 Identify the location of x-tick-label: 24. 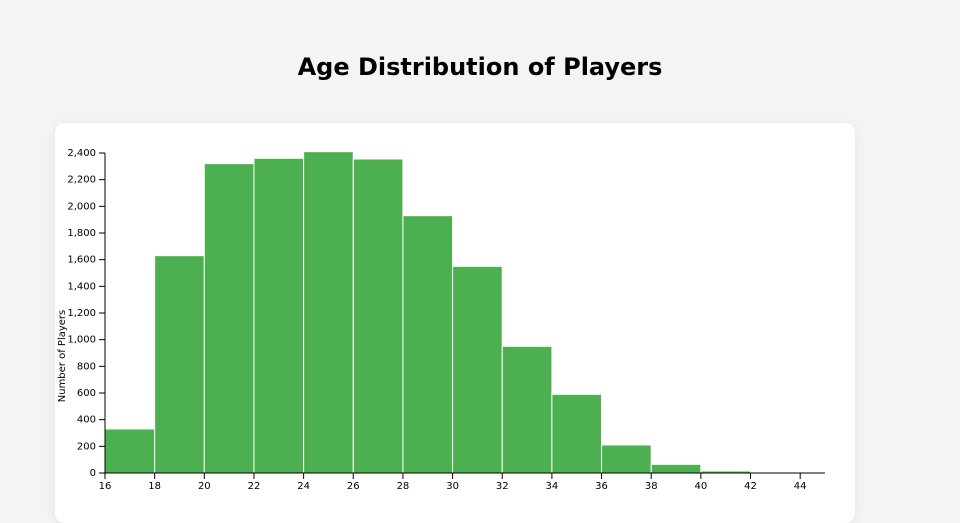
(303, 486).